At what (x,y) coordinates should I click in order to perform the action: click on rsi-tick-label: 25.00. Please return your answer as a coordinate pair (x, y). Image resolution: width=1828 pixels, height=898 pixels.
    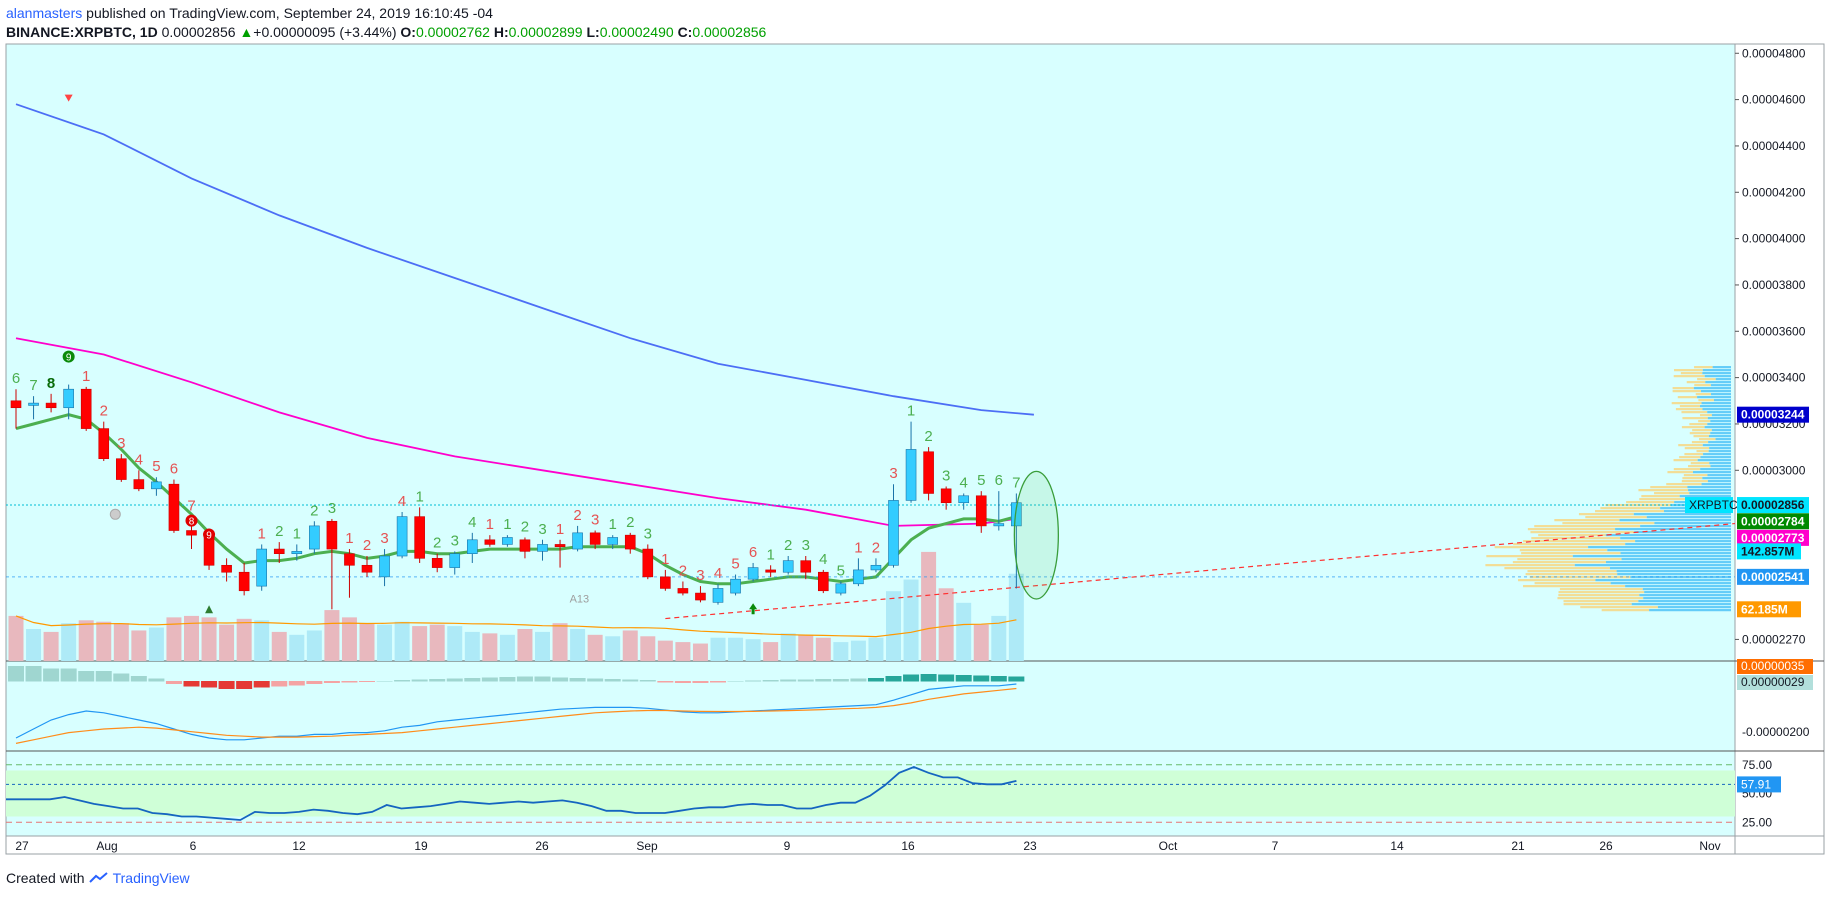
    Looking at the image, I should click on (1757, 822).